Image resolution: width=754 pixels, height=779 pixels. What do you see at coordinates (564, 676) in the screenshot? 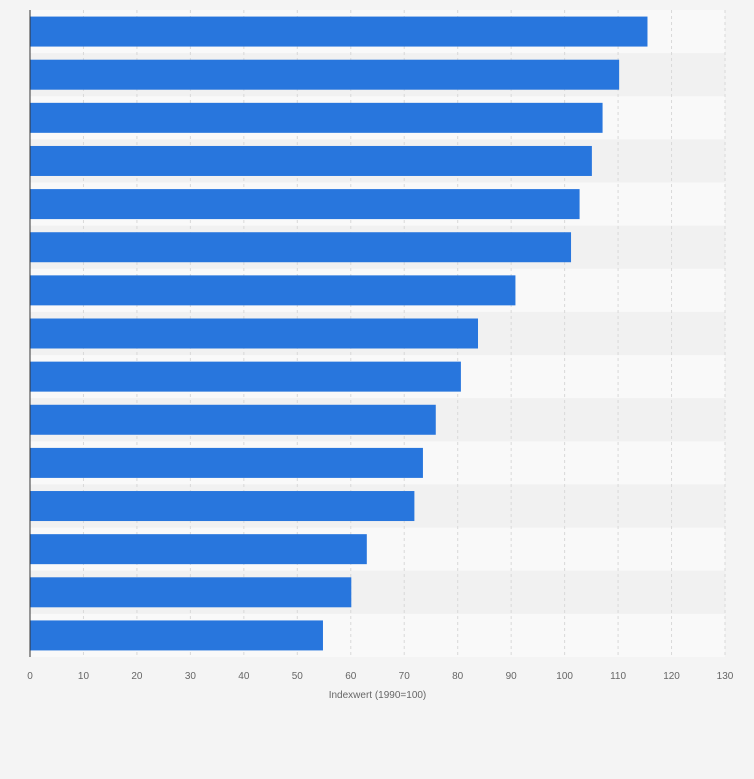
I see `x-tick-label: 100` at bounding box center [564, 676].